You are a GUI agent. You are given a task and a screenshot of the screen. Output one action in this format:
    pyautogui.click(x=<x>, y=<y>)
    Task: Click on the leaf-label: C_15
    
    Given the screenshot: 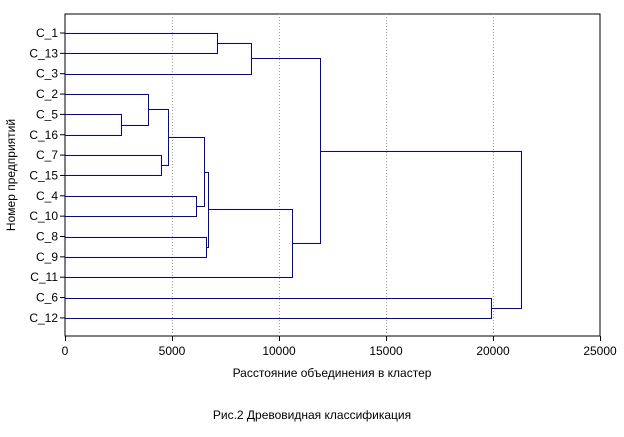 What is the action you would take?
    pyautogui.click(x=43, y=175)
    